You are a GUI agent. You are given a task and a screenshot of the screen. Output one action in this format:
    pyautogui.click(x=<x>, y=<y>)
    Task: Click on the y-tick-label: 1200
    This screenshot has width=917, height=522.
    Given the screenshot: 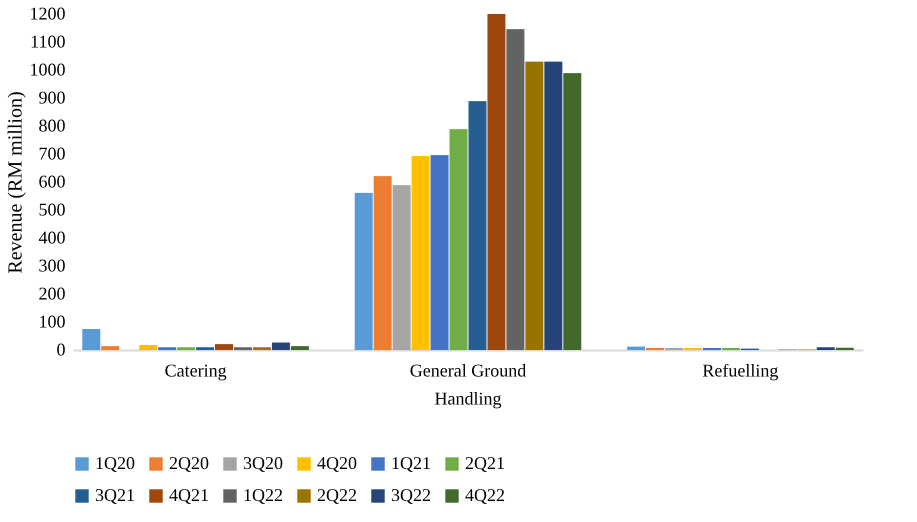 What is the action you would take?
    pyautogui.click(x=48, y=14)
    